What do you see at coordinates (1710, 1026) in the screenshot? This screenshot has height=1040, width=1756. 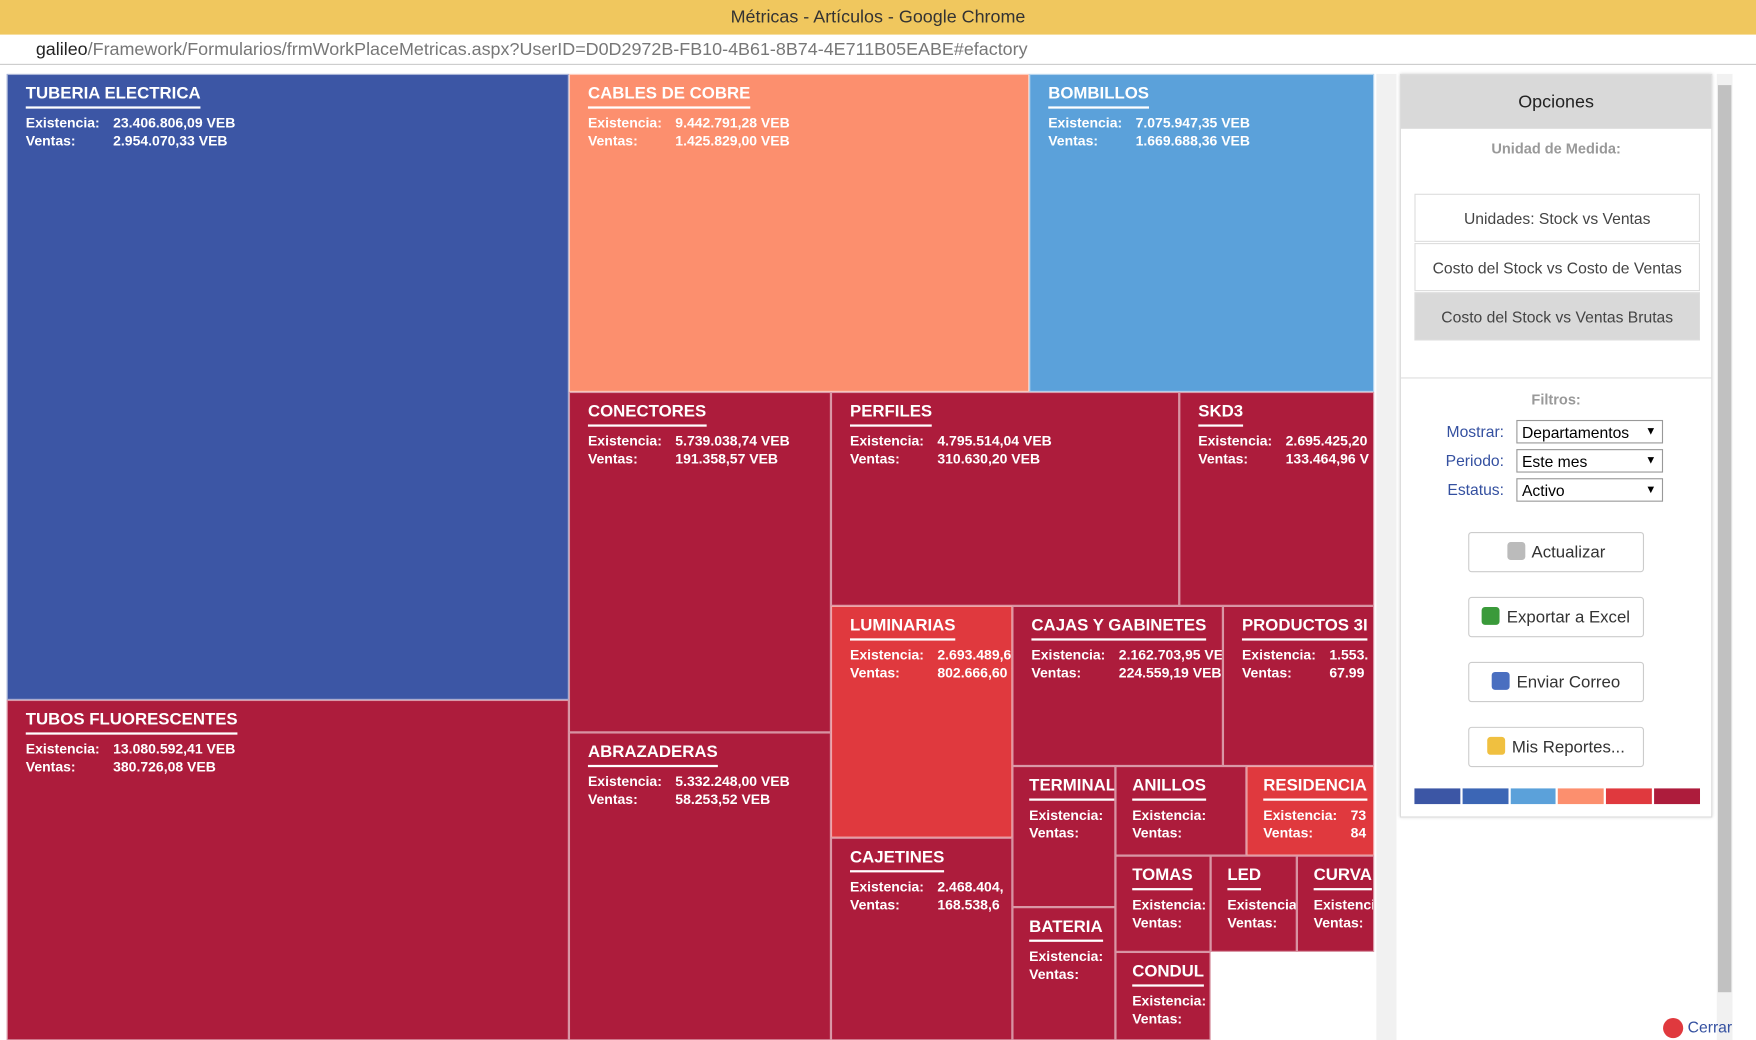 I see `close-label: Cerrar` at bounding box center [1710, 1026].